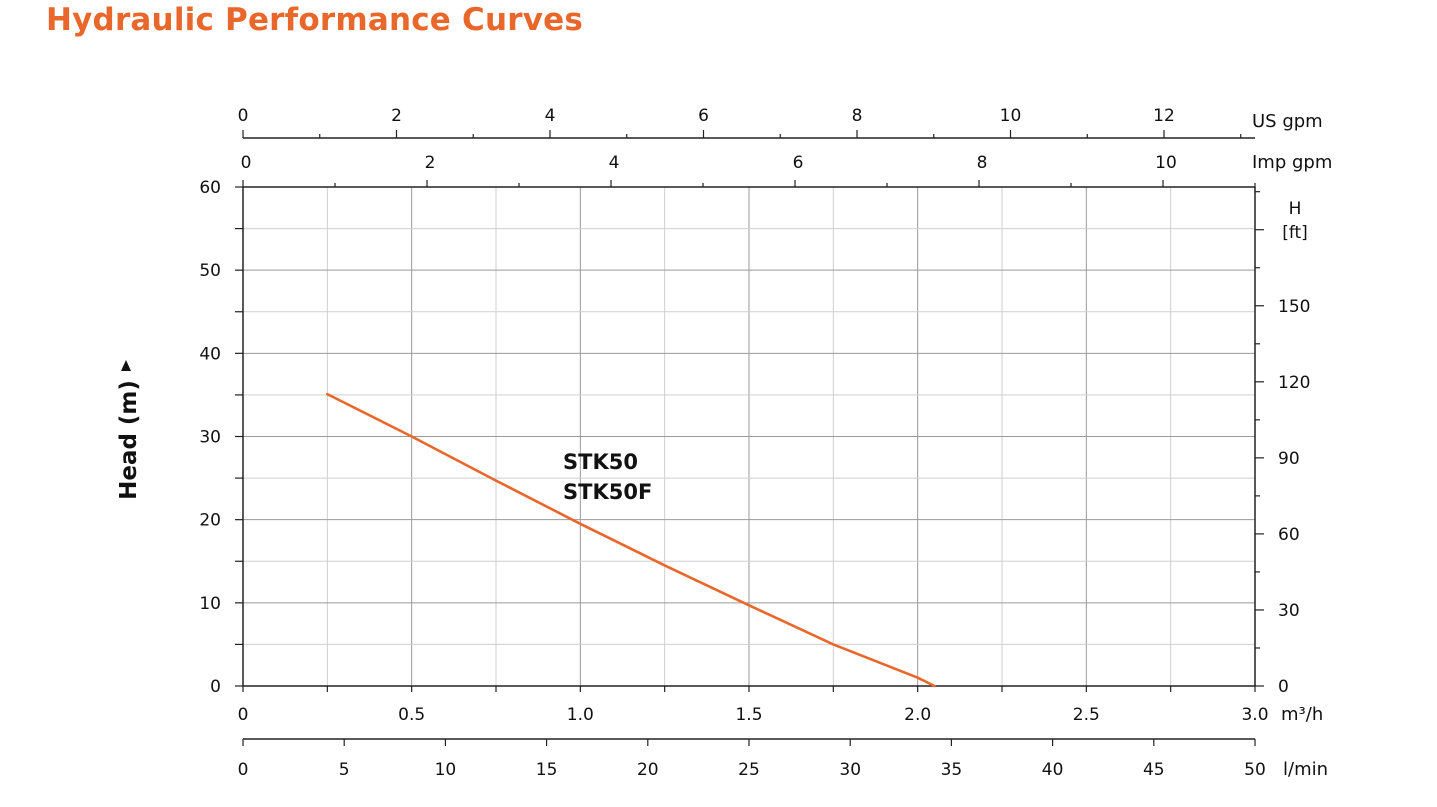 The image size is (1437, 807). I want to click on x-unit-us-gpm: US gpm, so click(1287, 121).